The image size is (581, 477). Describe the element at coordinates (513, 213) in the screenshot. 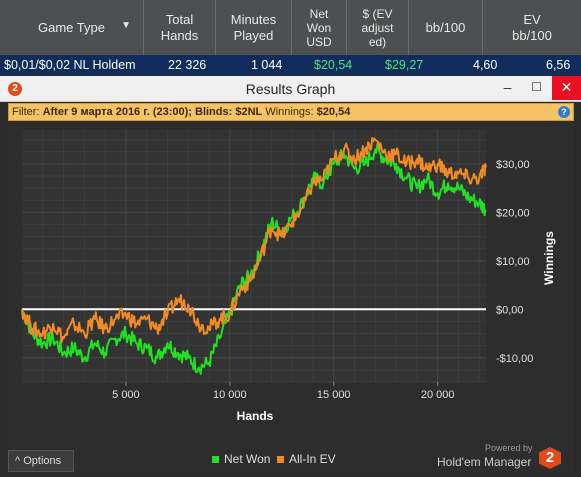

I see `y-tick-label: $20,00` at that location.